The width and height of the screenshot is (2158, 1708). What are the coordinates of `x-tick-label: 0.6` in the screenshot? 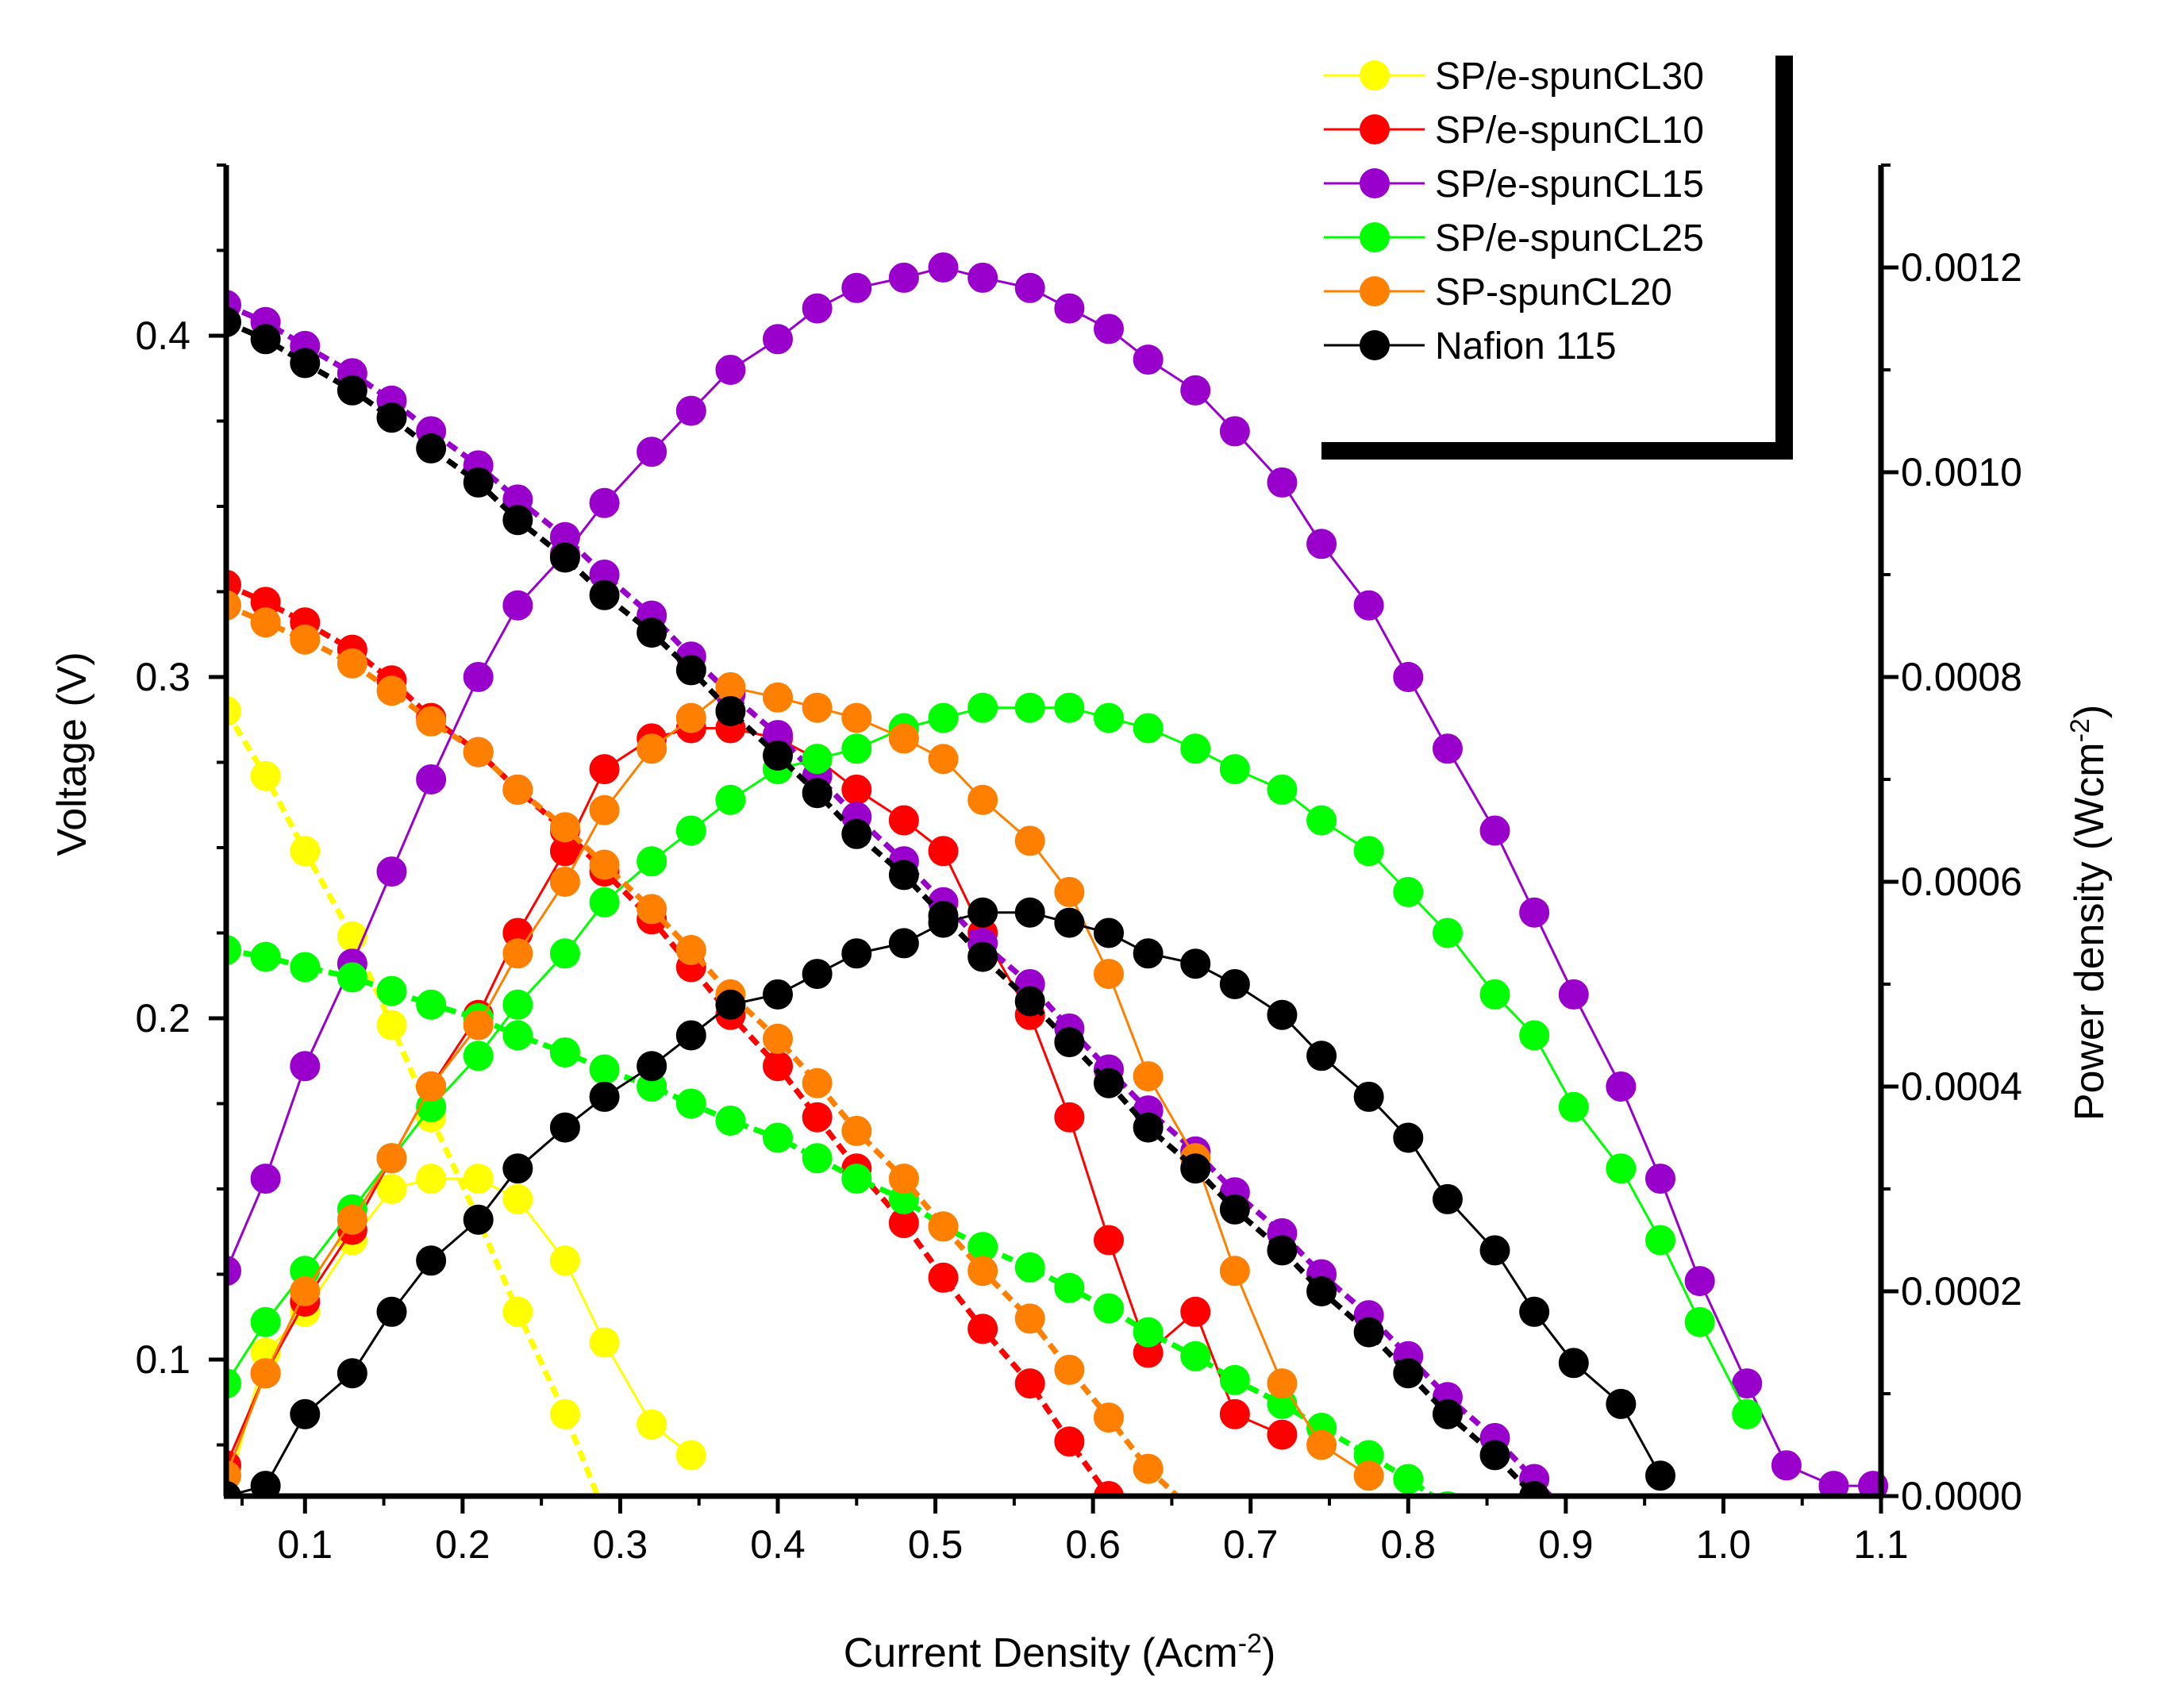 It's located at (1093, 1544).